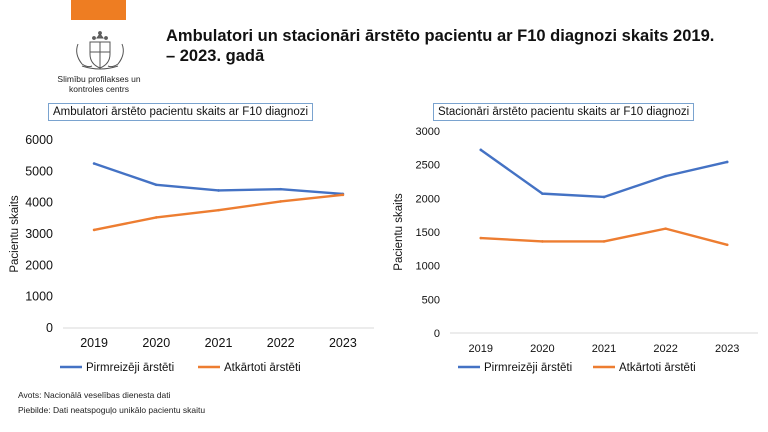 This screenshot has width=768, height=432. I want to click on chart2-ytick-label: 500, so click(431, 300).